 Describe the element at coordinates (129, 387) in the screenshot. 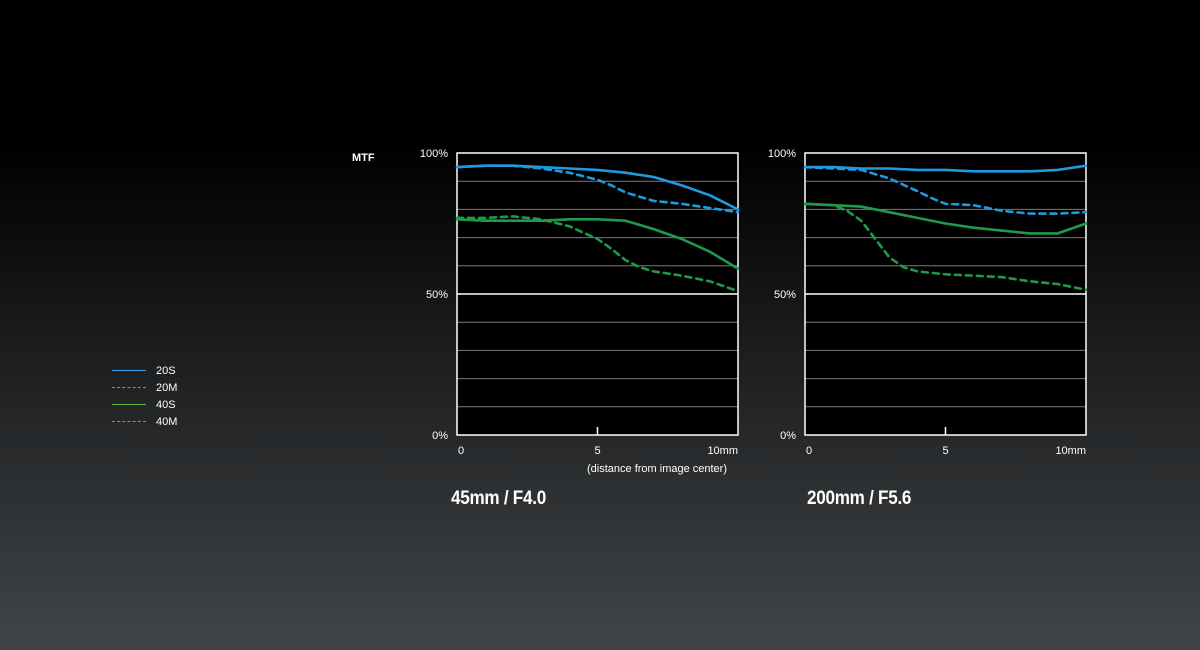

I see `legend-swatch-20m` at that location.